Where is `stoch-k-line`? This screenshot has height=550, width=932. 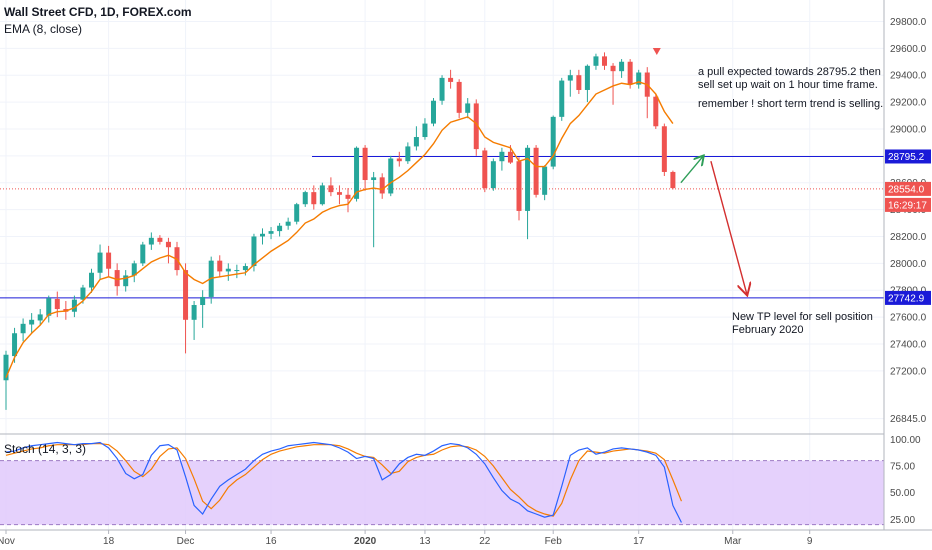 stoch-k-line is located at coordinates (343, 482).